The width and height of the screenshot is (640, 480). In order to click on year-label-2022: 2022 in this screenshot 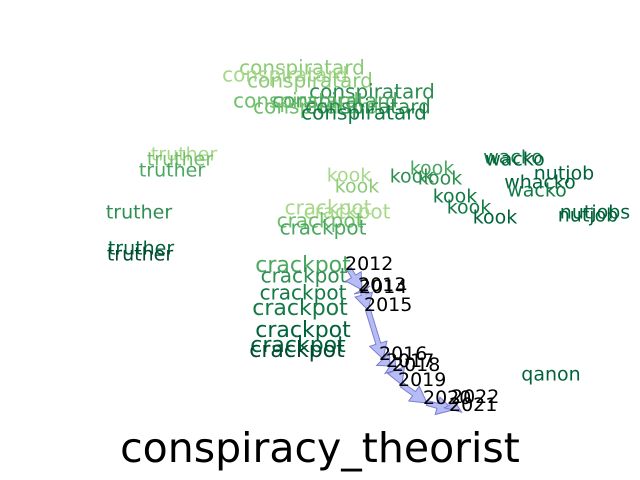, I will do `click(475, 397)`.